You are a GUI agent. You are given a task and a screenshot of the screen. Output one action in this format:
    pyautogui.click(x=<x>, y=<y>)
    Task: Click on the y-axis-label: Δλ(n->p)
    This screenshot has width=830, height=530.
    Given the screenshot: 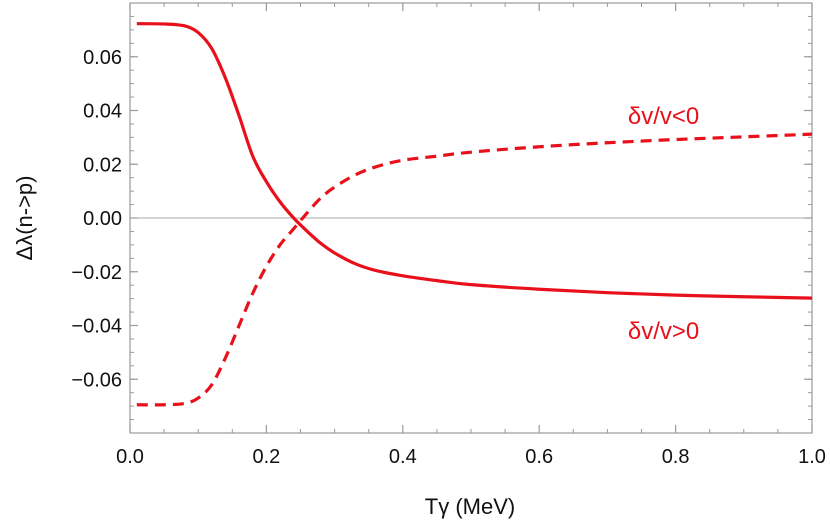 What is the action you would take?
    pyautogui.click(x=24, y=218)
    